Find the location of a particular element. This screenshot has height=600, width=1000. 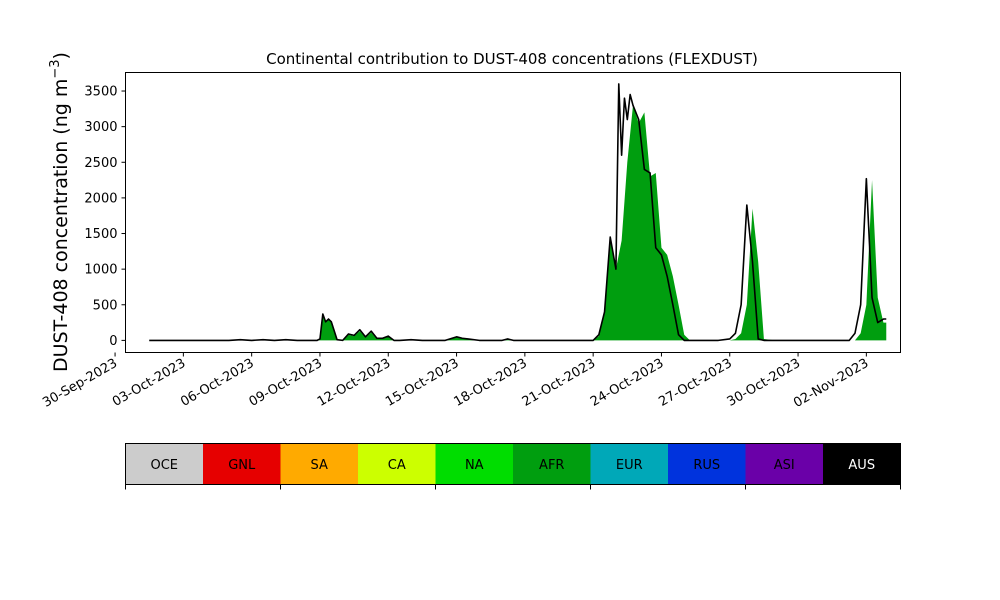

legend-swatch-asi is located at coordinates (784, 464).